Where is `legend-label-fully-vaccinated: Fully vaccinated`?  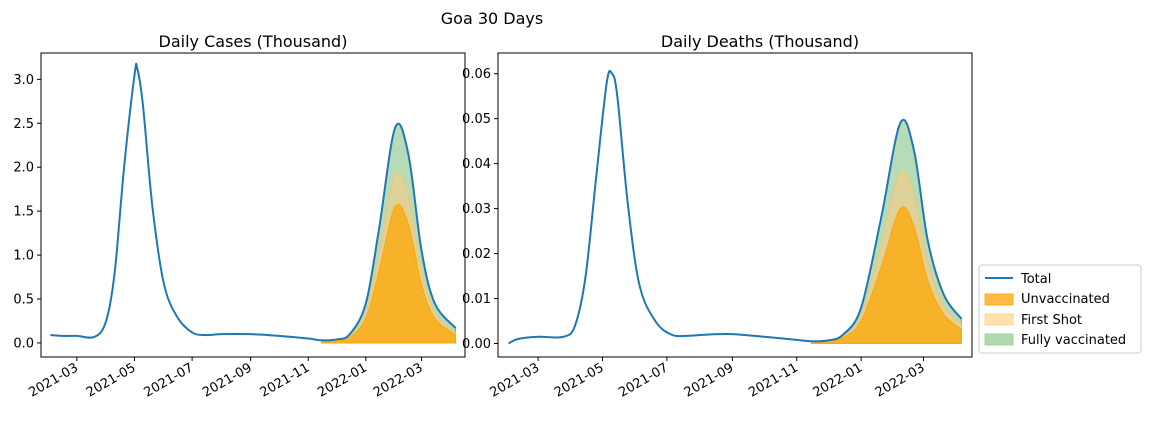
legend-label-fully-vaccinated: Fully vaccinated is located at coordinates (1073, 340).